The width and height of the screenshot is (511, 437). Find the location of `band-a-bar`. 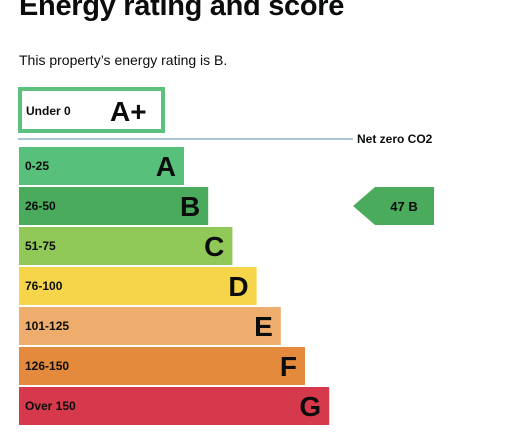

band-a-bar is located at coordinates (101, 166).